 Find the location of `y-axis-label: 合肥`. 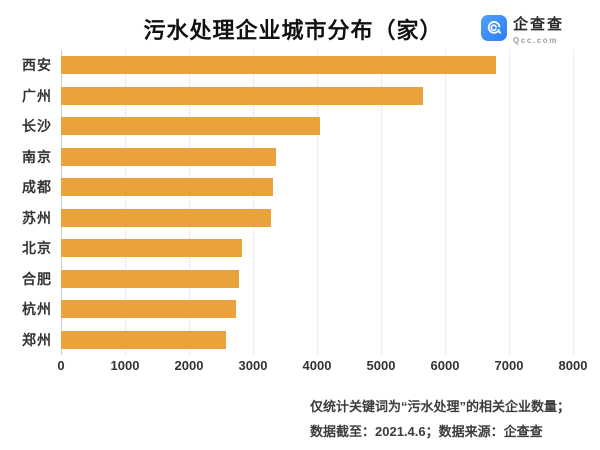

y-axis-label: 合肥 is located at coordinates (37, 278).